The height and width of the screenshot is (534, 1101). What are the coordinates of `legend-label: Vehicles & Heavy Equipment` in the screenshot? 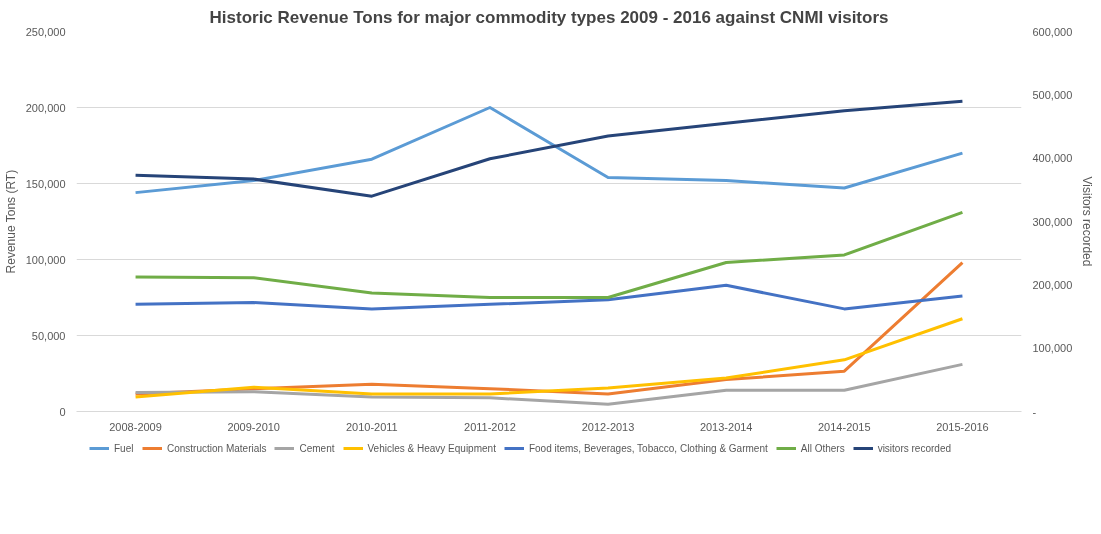 It's located at (431, 448).